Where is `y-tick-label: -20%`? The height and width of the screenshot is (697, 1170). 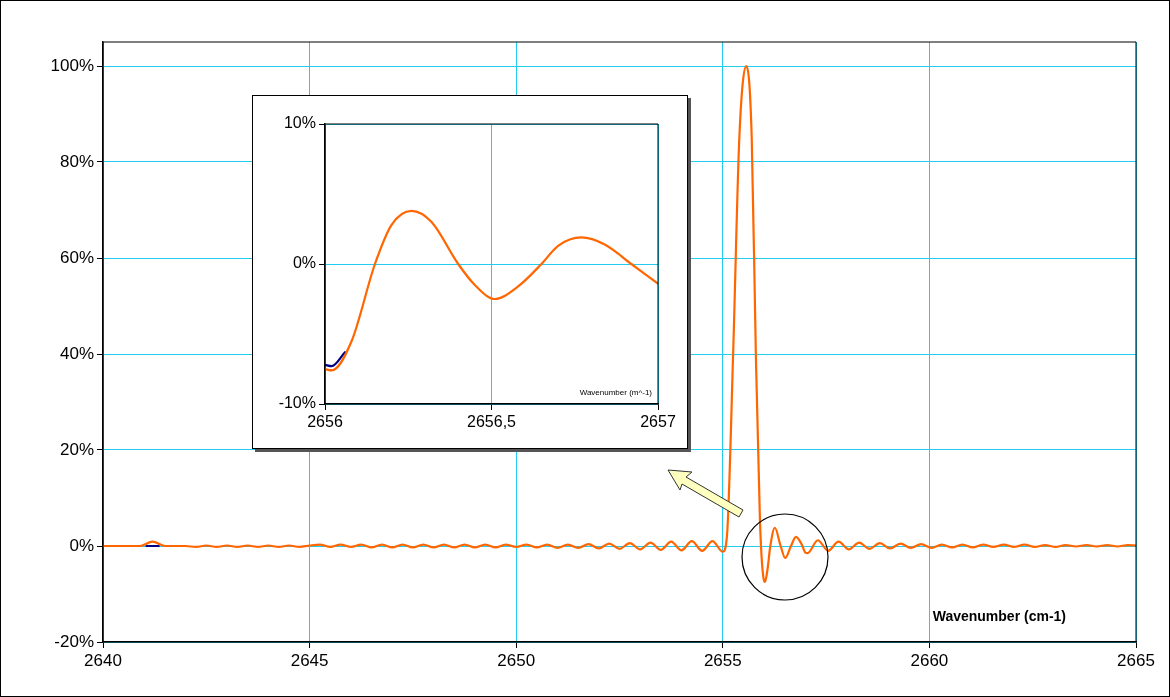 y-tick-label: -20% is located at coordinates (74, 641).